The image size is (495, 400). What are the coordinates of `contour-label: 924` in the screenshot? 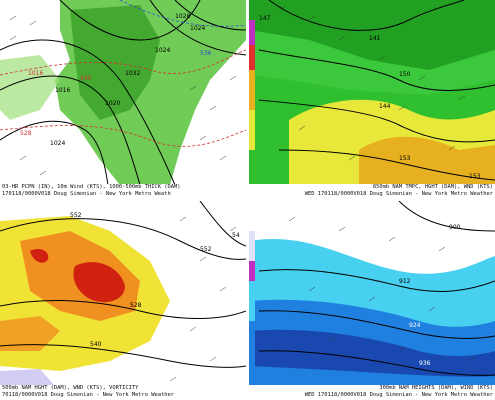 It's located at (415, 325).